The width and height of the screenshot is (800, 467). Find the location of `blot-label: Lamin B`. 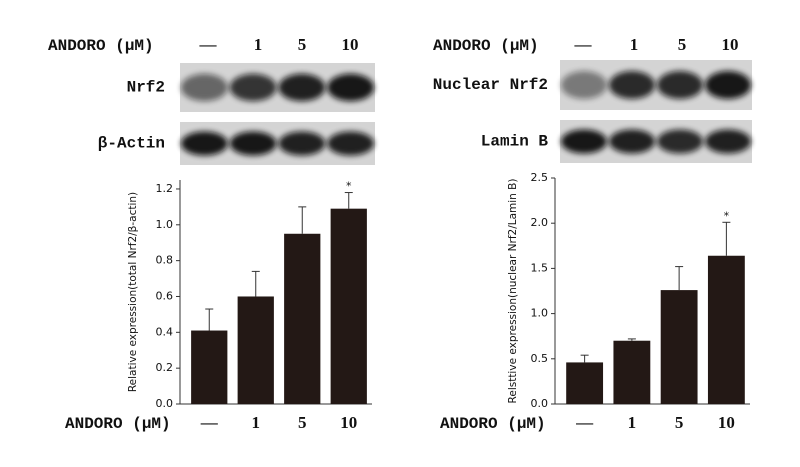

blot-label: Lamin B is located at coordinates (515, 142).